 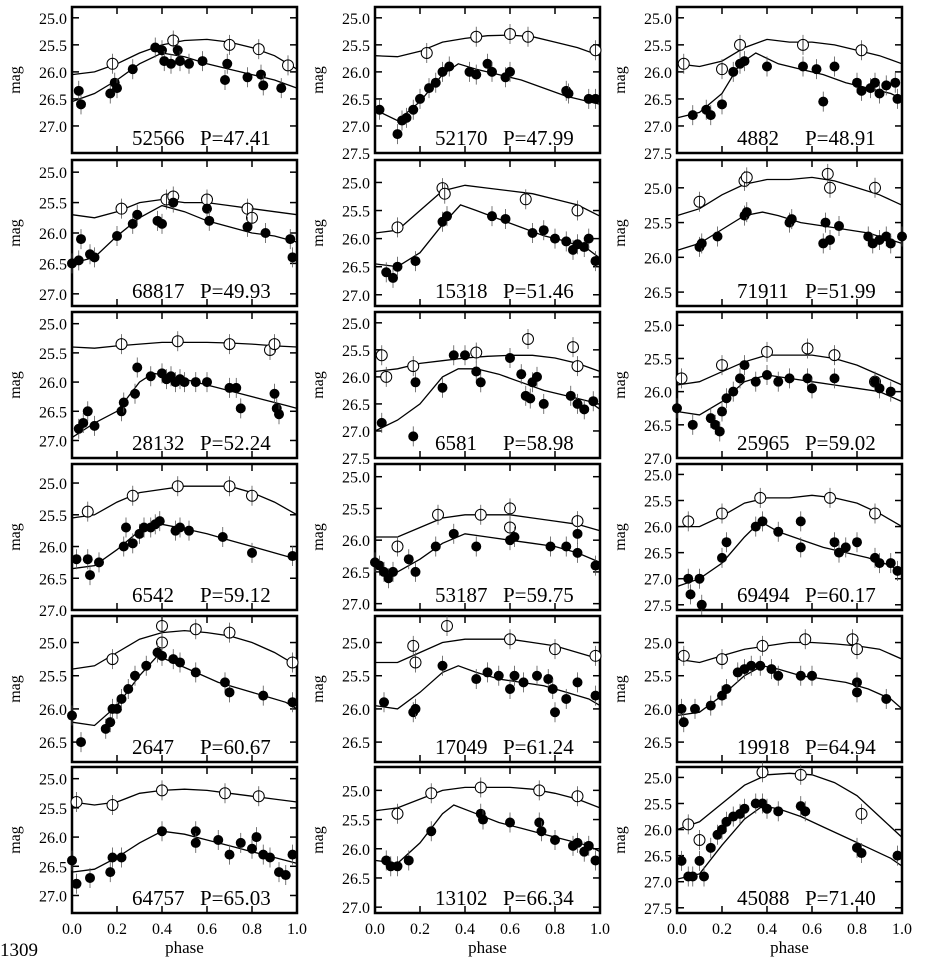 I want to click on y-tick-label: 27.5, so click(x=356, y=459).